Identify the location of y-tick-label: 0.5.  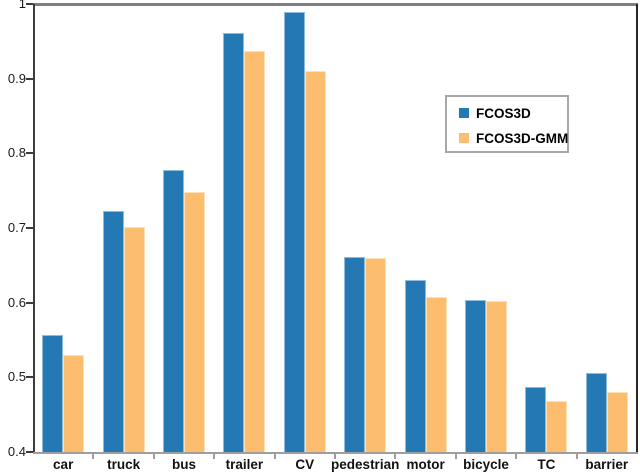
(16, 377).